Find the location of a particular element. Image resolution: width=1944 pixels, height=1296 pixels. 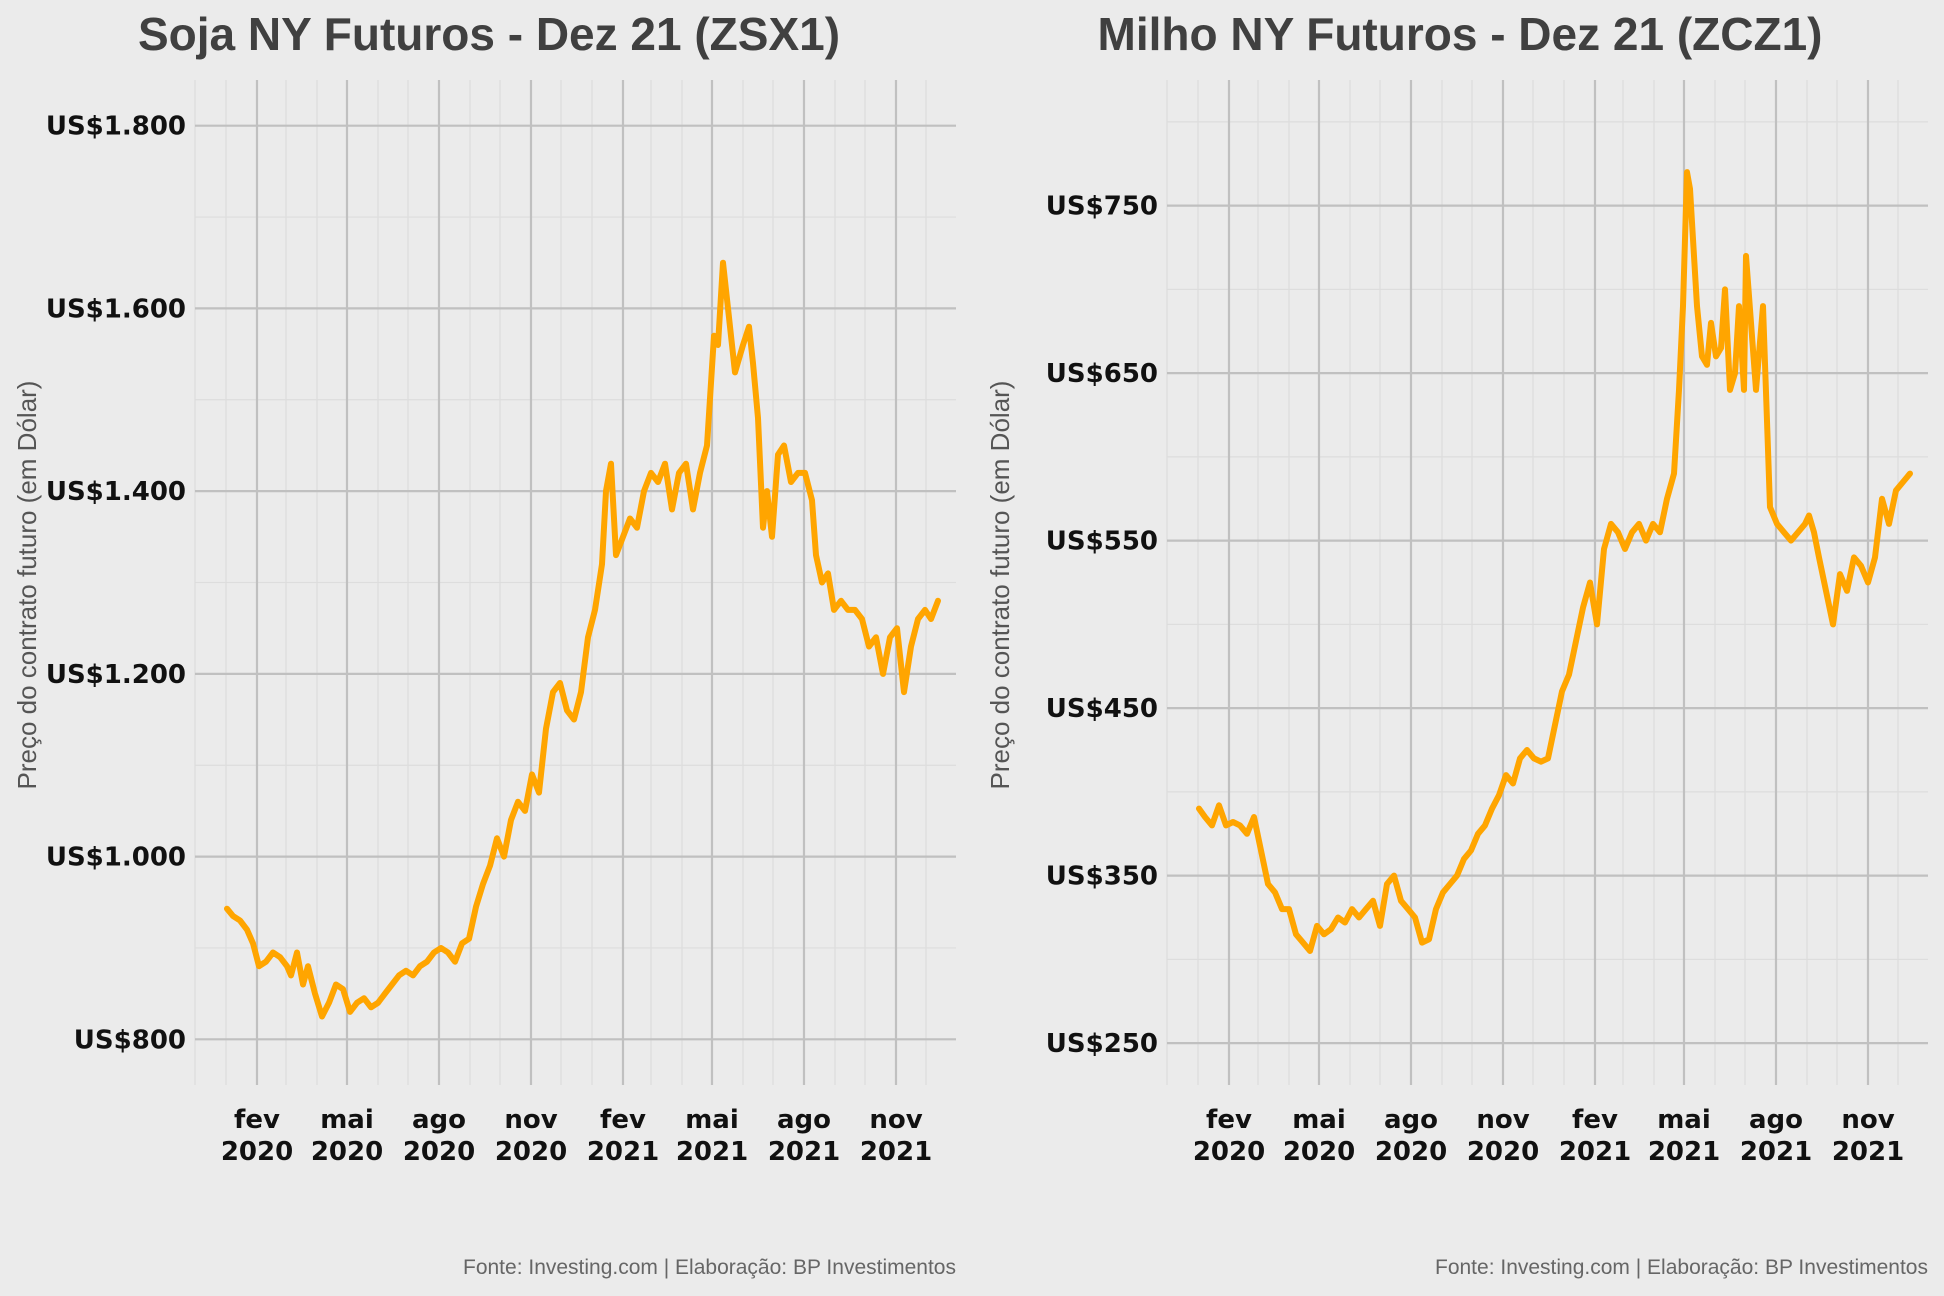

soja-y-tick-label: US$1.600 is located at coordinates (116, 309).